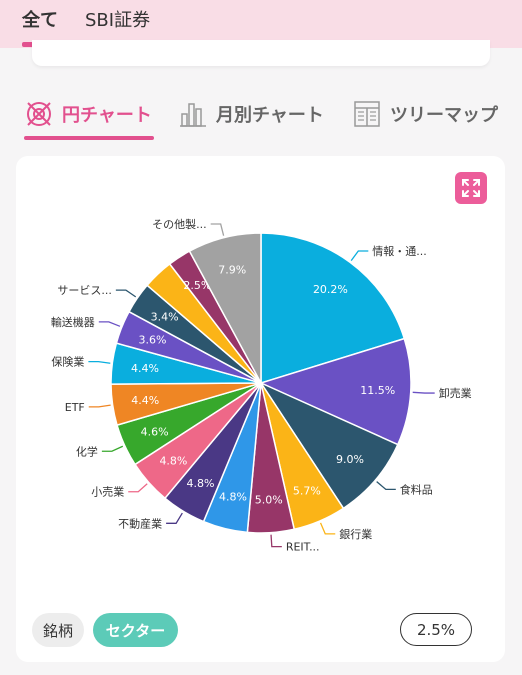  What do you see at coordinates (377, 390) in the screenshot?
I see `slice-value-label: 11.5%` at bounding box center [377, 390].